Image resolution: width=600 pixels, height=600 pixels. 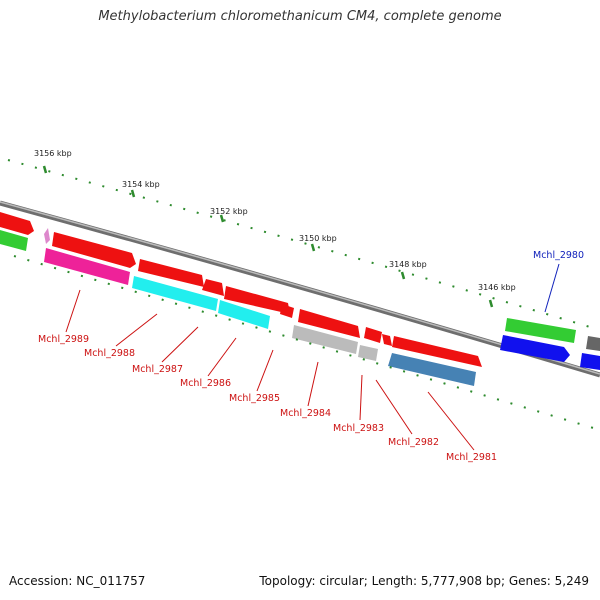 I want to click on tick-label-3150: 3150 kbp, so click(x=318, y=238).